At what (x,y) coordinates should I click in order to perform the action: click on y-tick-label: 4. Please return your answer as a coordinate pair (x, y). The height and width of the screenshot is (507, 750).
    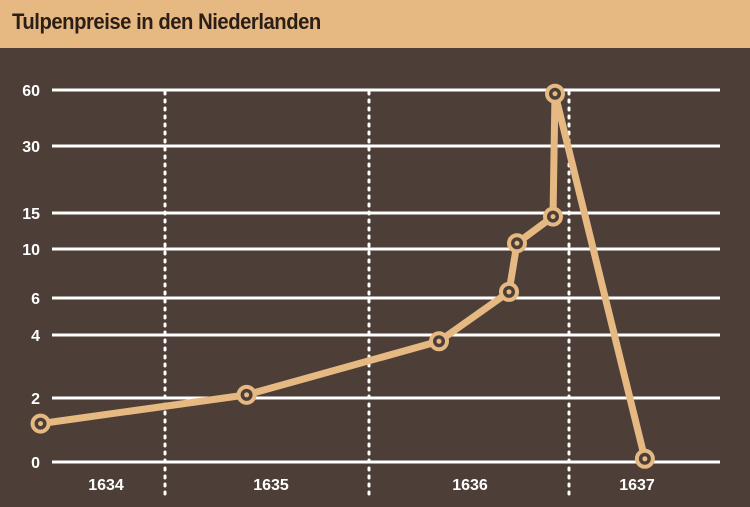
    Looking at the image, I should click on (35, 336).